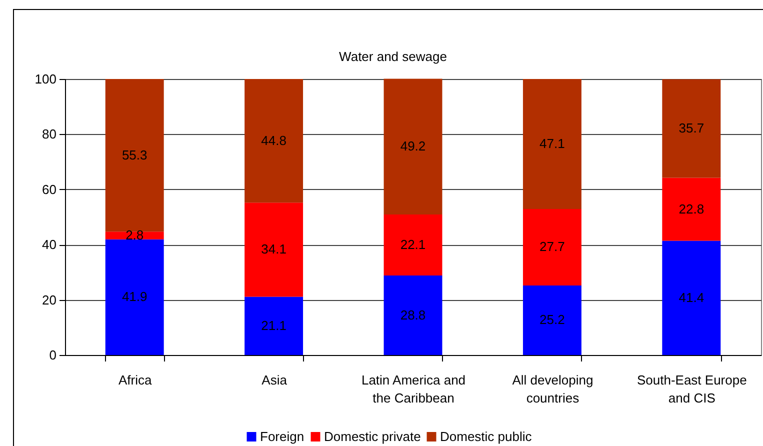 This screenshot has width=763, height=446. I want to click on x-tick-label: All developing countries, so click(553, 389).